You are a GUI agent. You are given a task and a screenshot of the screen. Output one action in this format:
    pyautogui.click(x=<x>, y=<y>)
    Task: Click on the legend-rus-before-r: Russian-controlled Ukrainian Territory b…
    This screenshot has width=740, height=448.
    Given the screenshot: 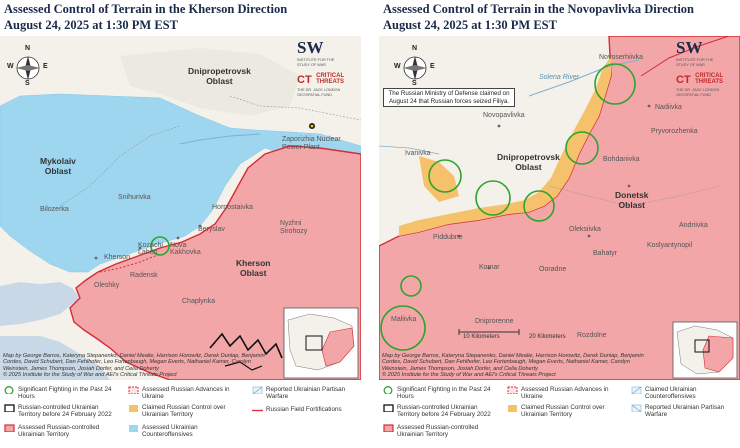 What is the action you would take?
    pyautogui.click(x=437, y=411)
    